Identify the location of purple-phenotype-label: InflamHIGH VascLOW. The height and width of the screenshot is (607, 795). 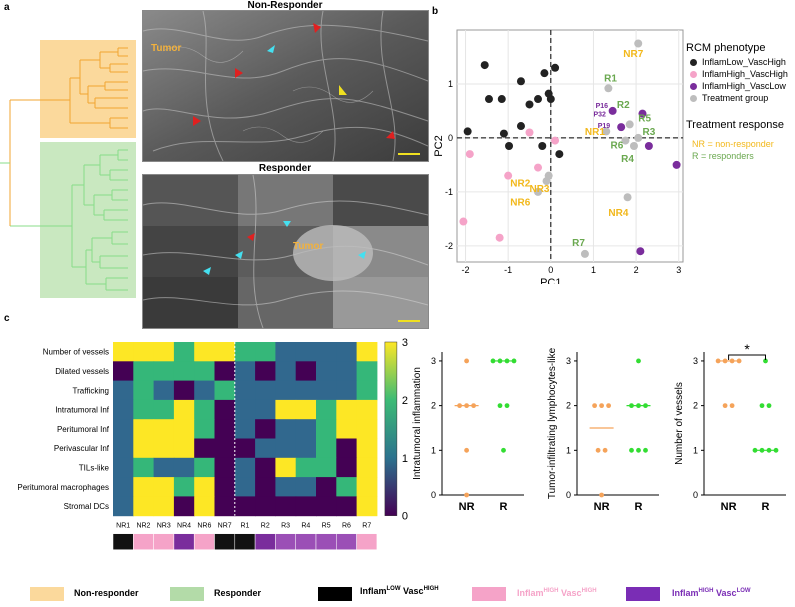
(711, 593).